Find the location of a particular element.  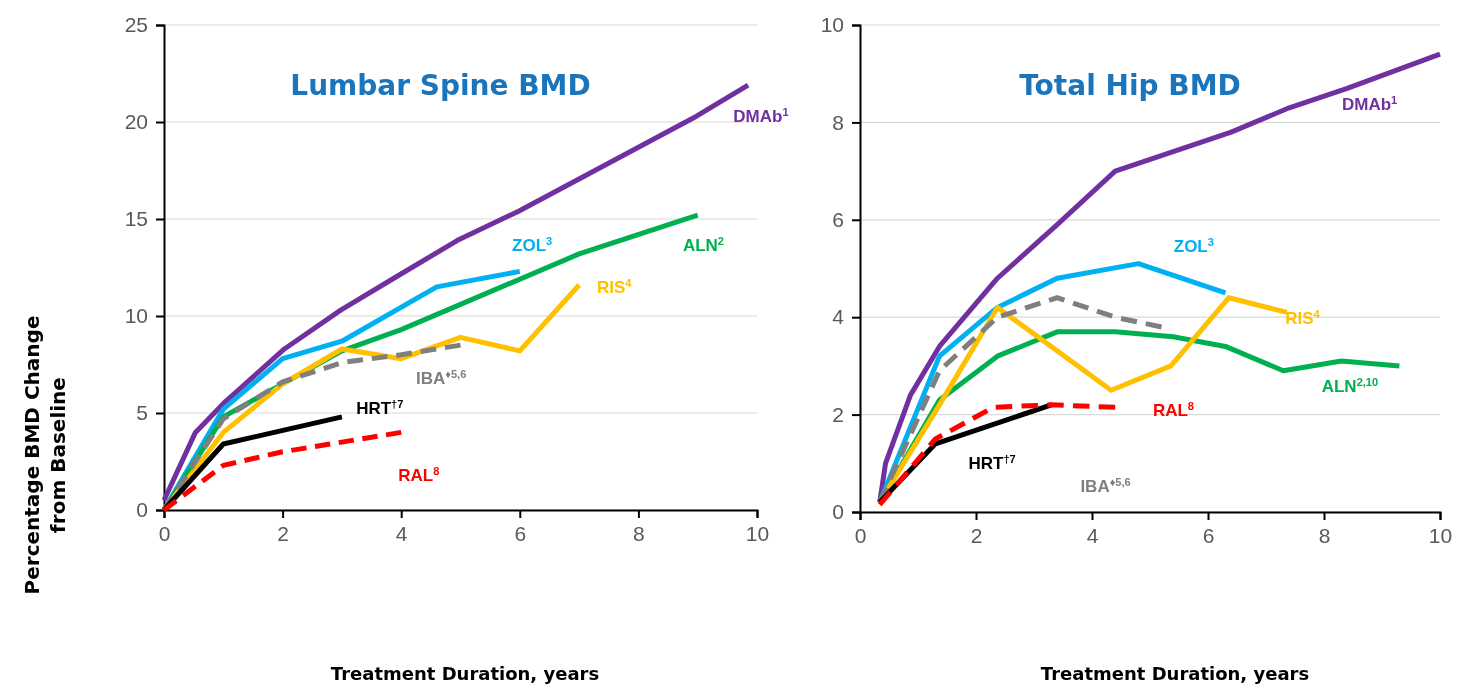

y-tick-label: 4 is located at coordinates (838, 317).